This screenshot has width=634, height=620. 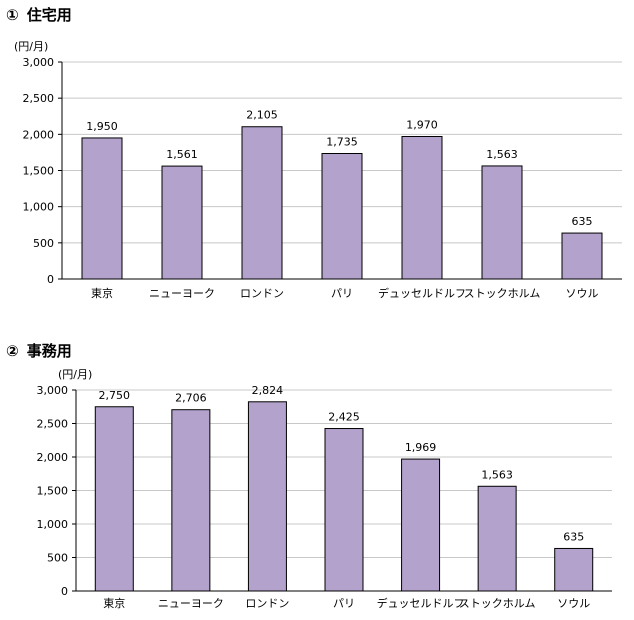 I want to click on data-label: 2,425, so click(x=344, y=417).